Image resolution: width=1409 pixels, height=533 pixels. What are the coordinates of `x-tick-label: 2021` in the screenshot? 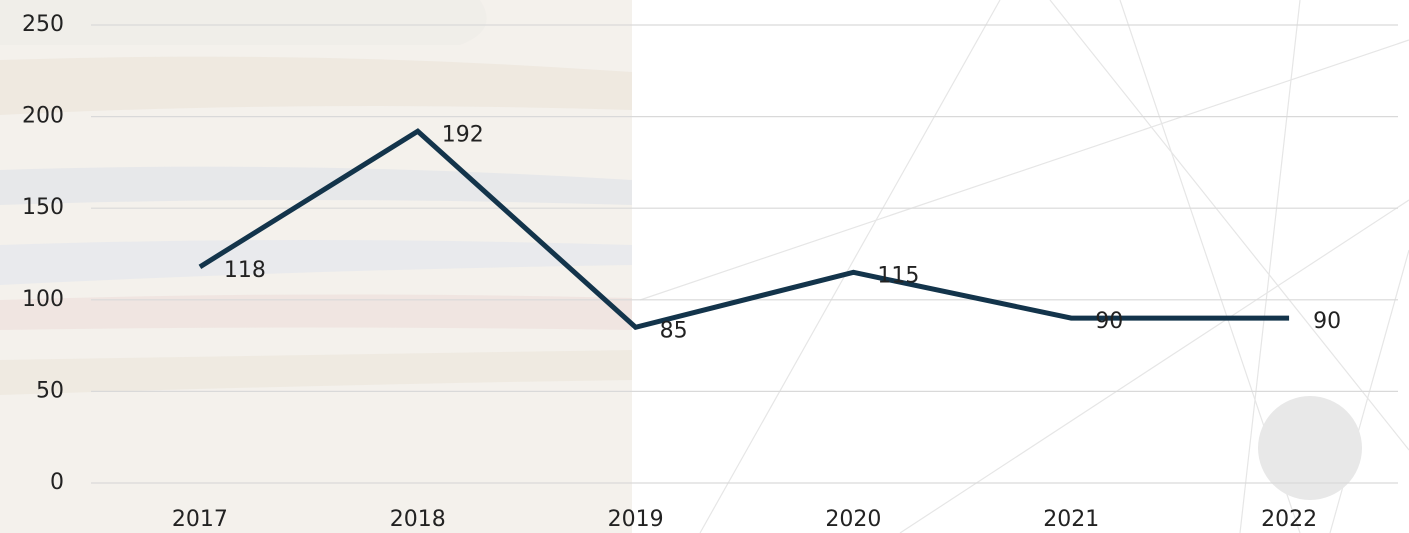 It's located at (1071, 519).